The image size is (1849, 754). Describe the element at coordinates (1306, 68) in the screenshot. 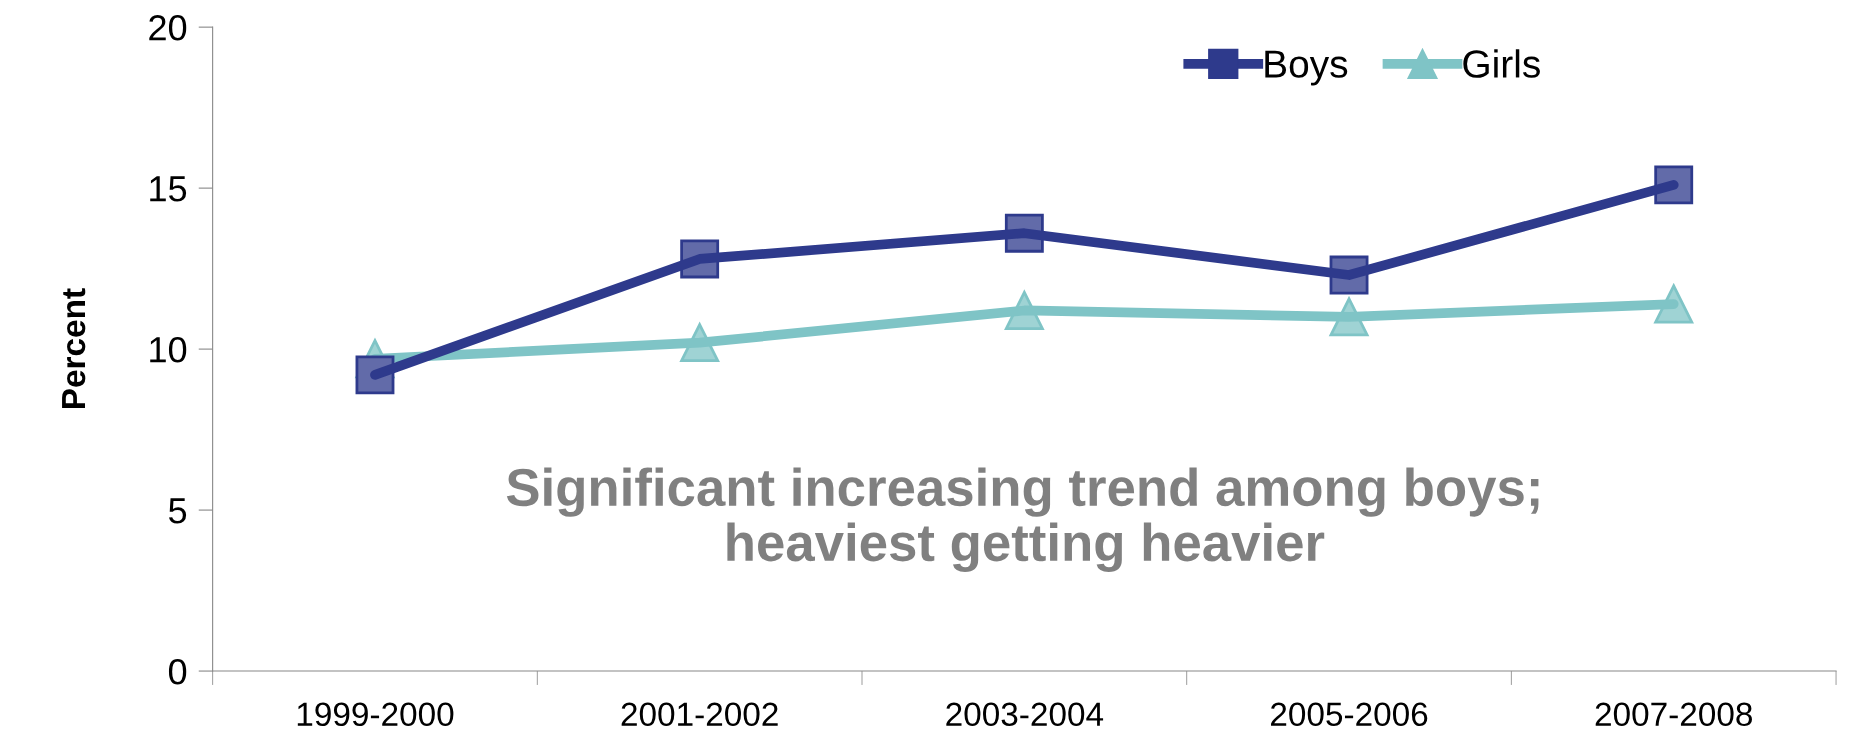

I see `legend-label: Boys` at that location.